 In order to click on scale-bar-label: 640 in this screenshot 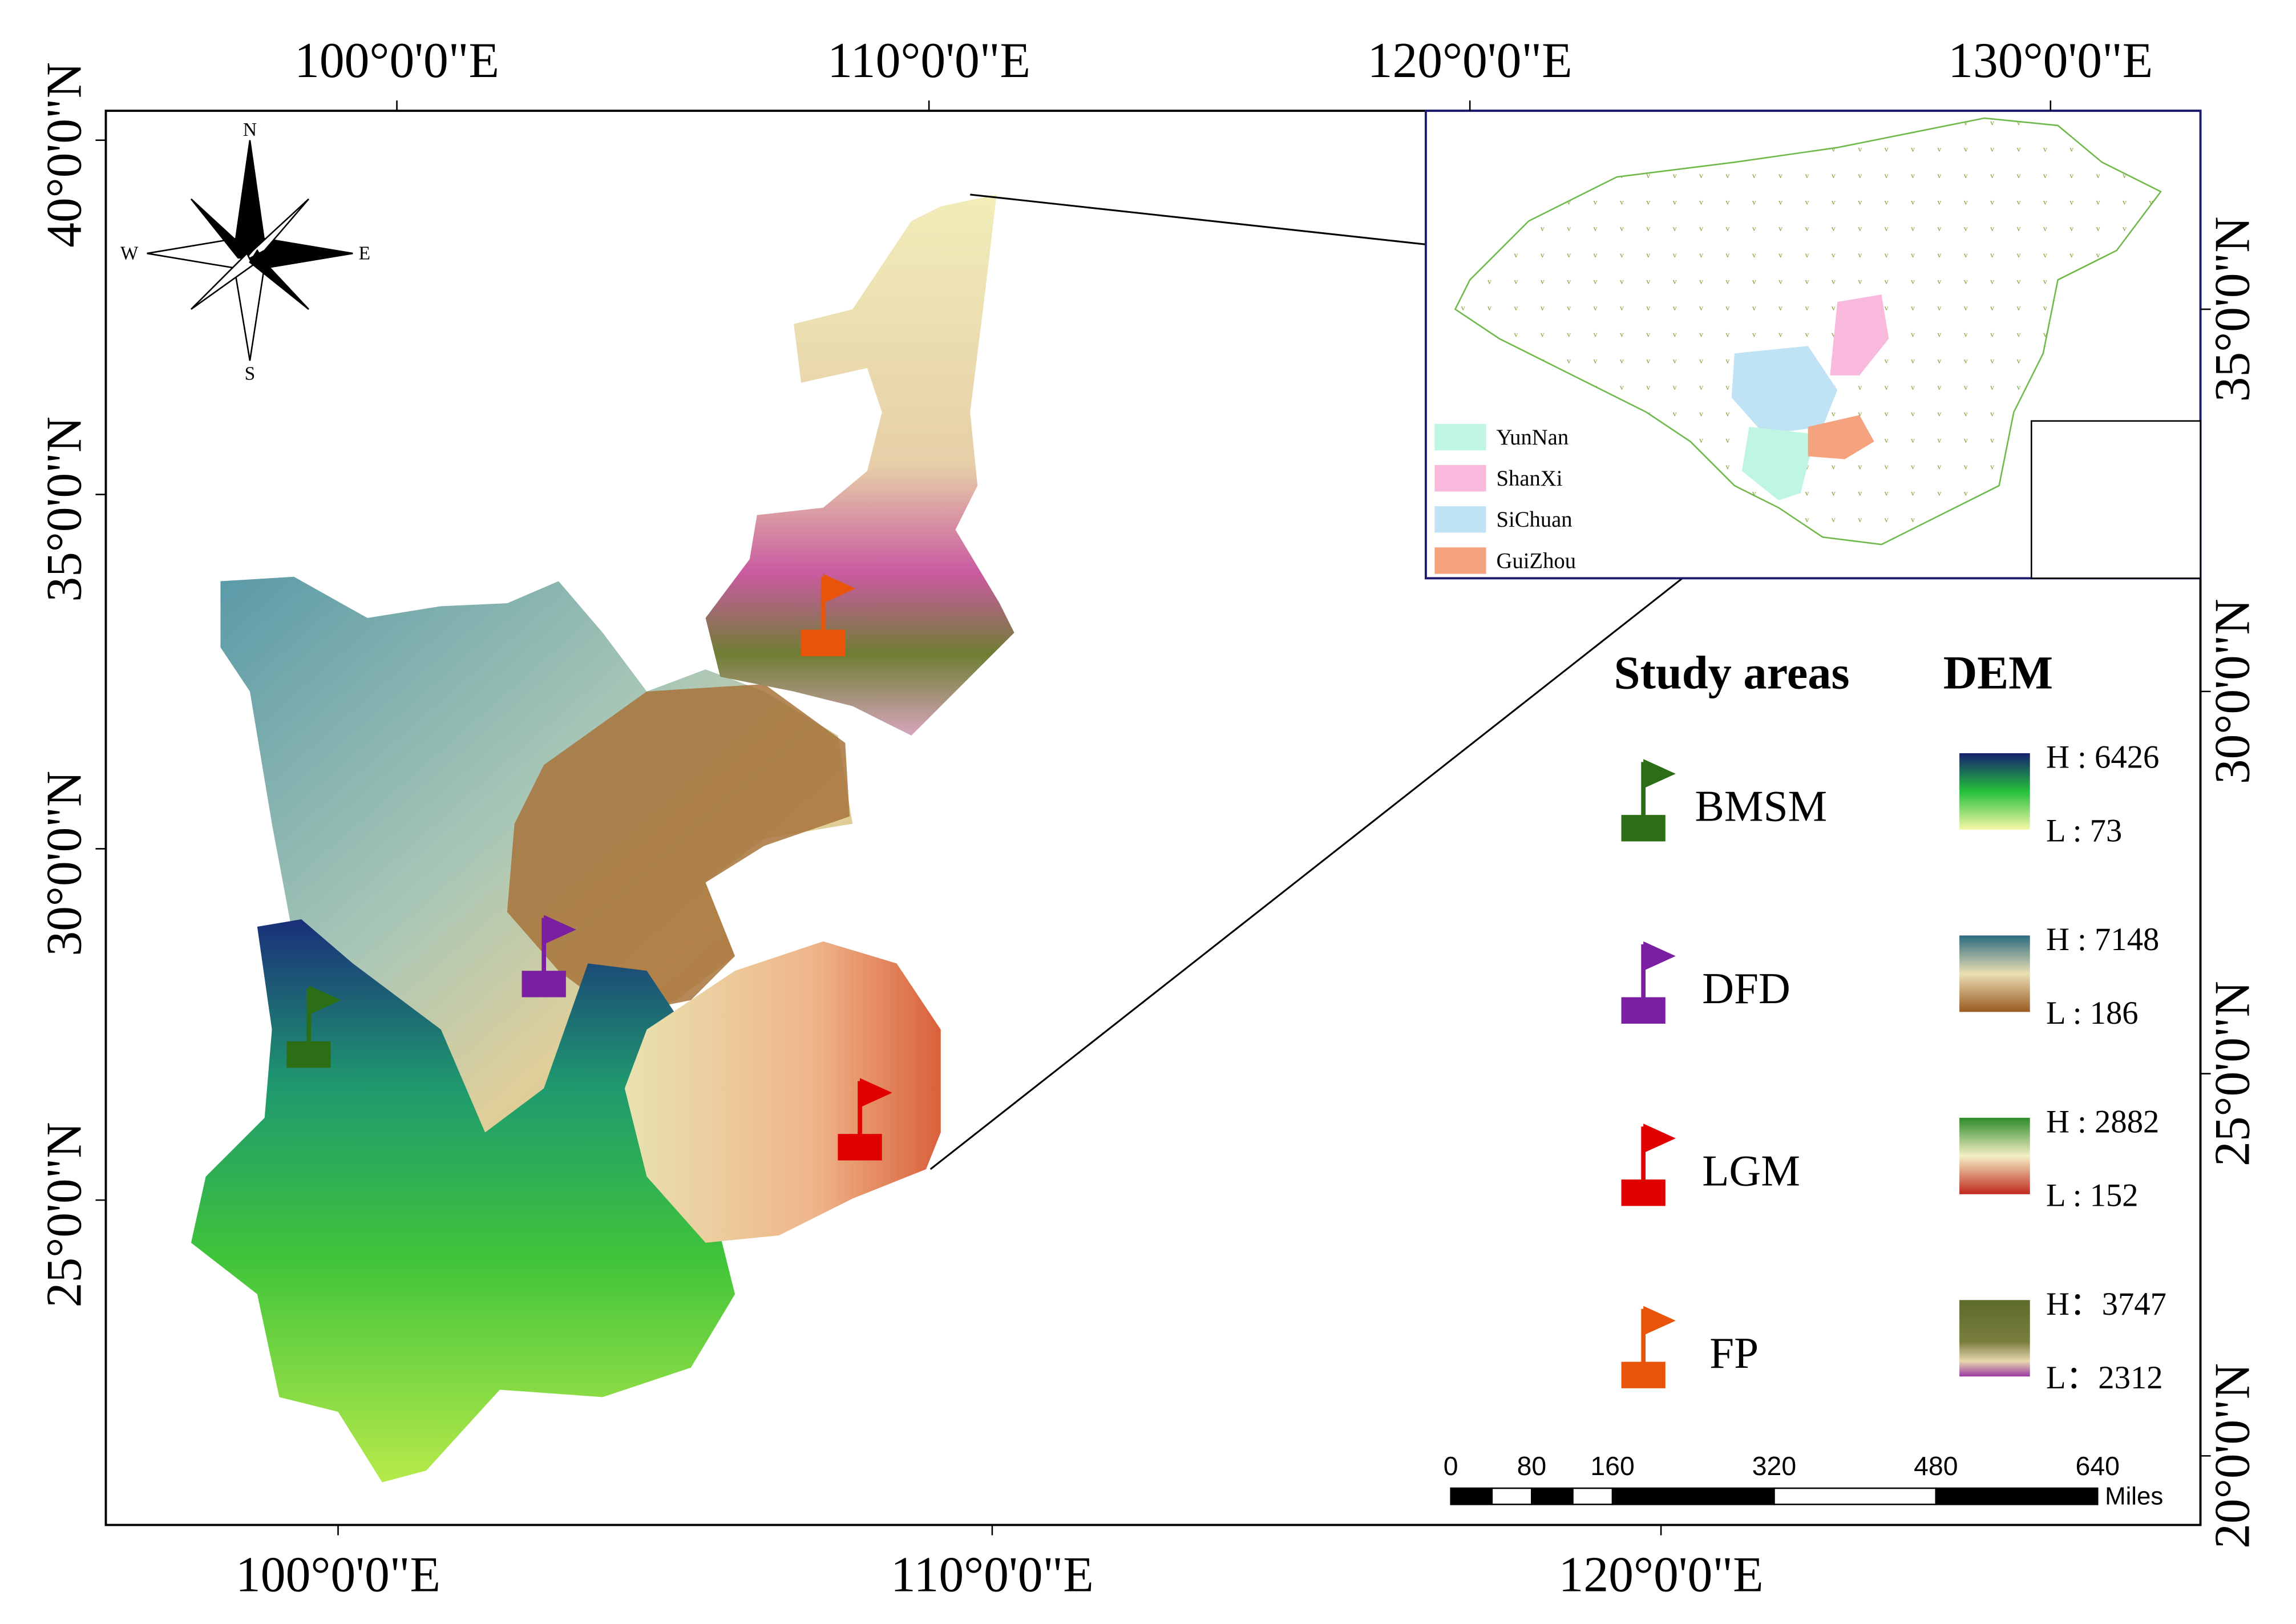, I will do `click(2098, 1466)`.